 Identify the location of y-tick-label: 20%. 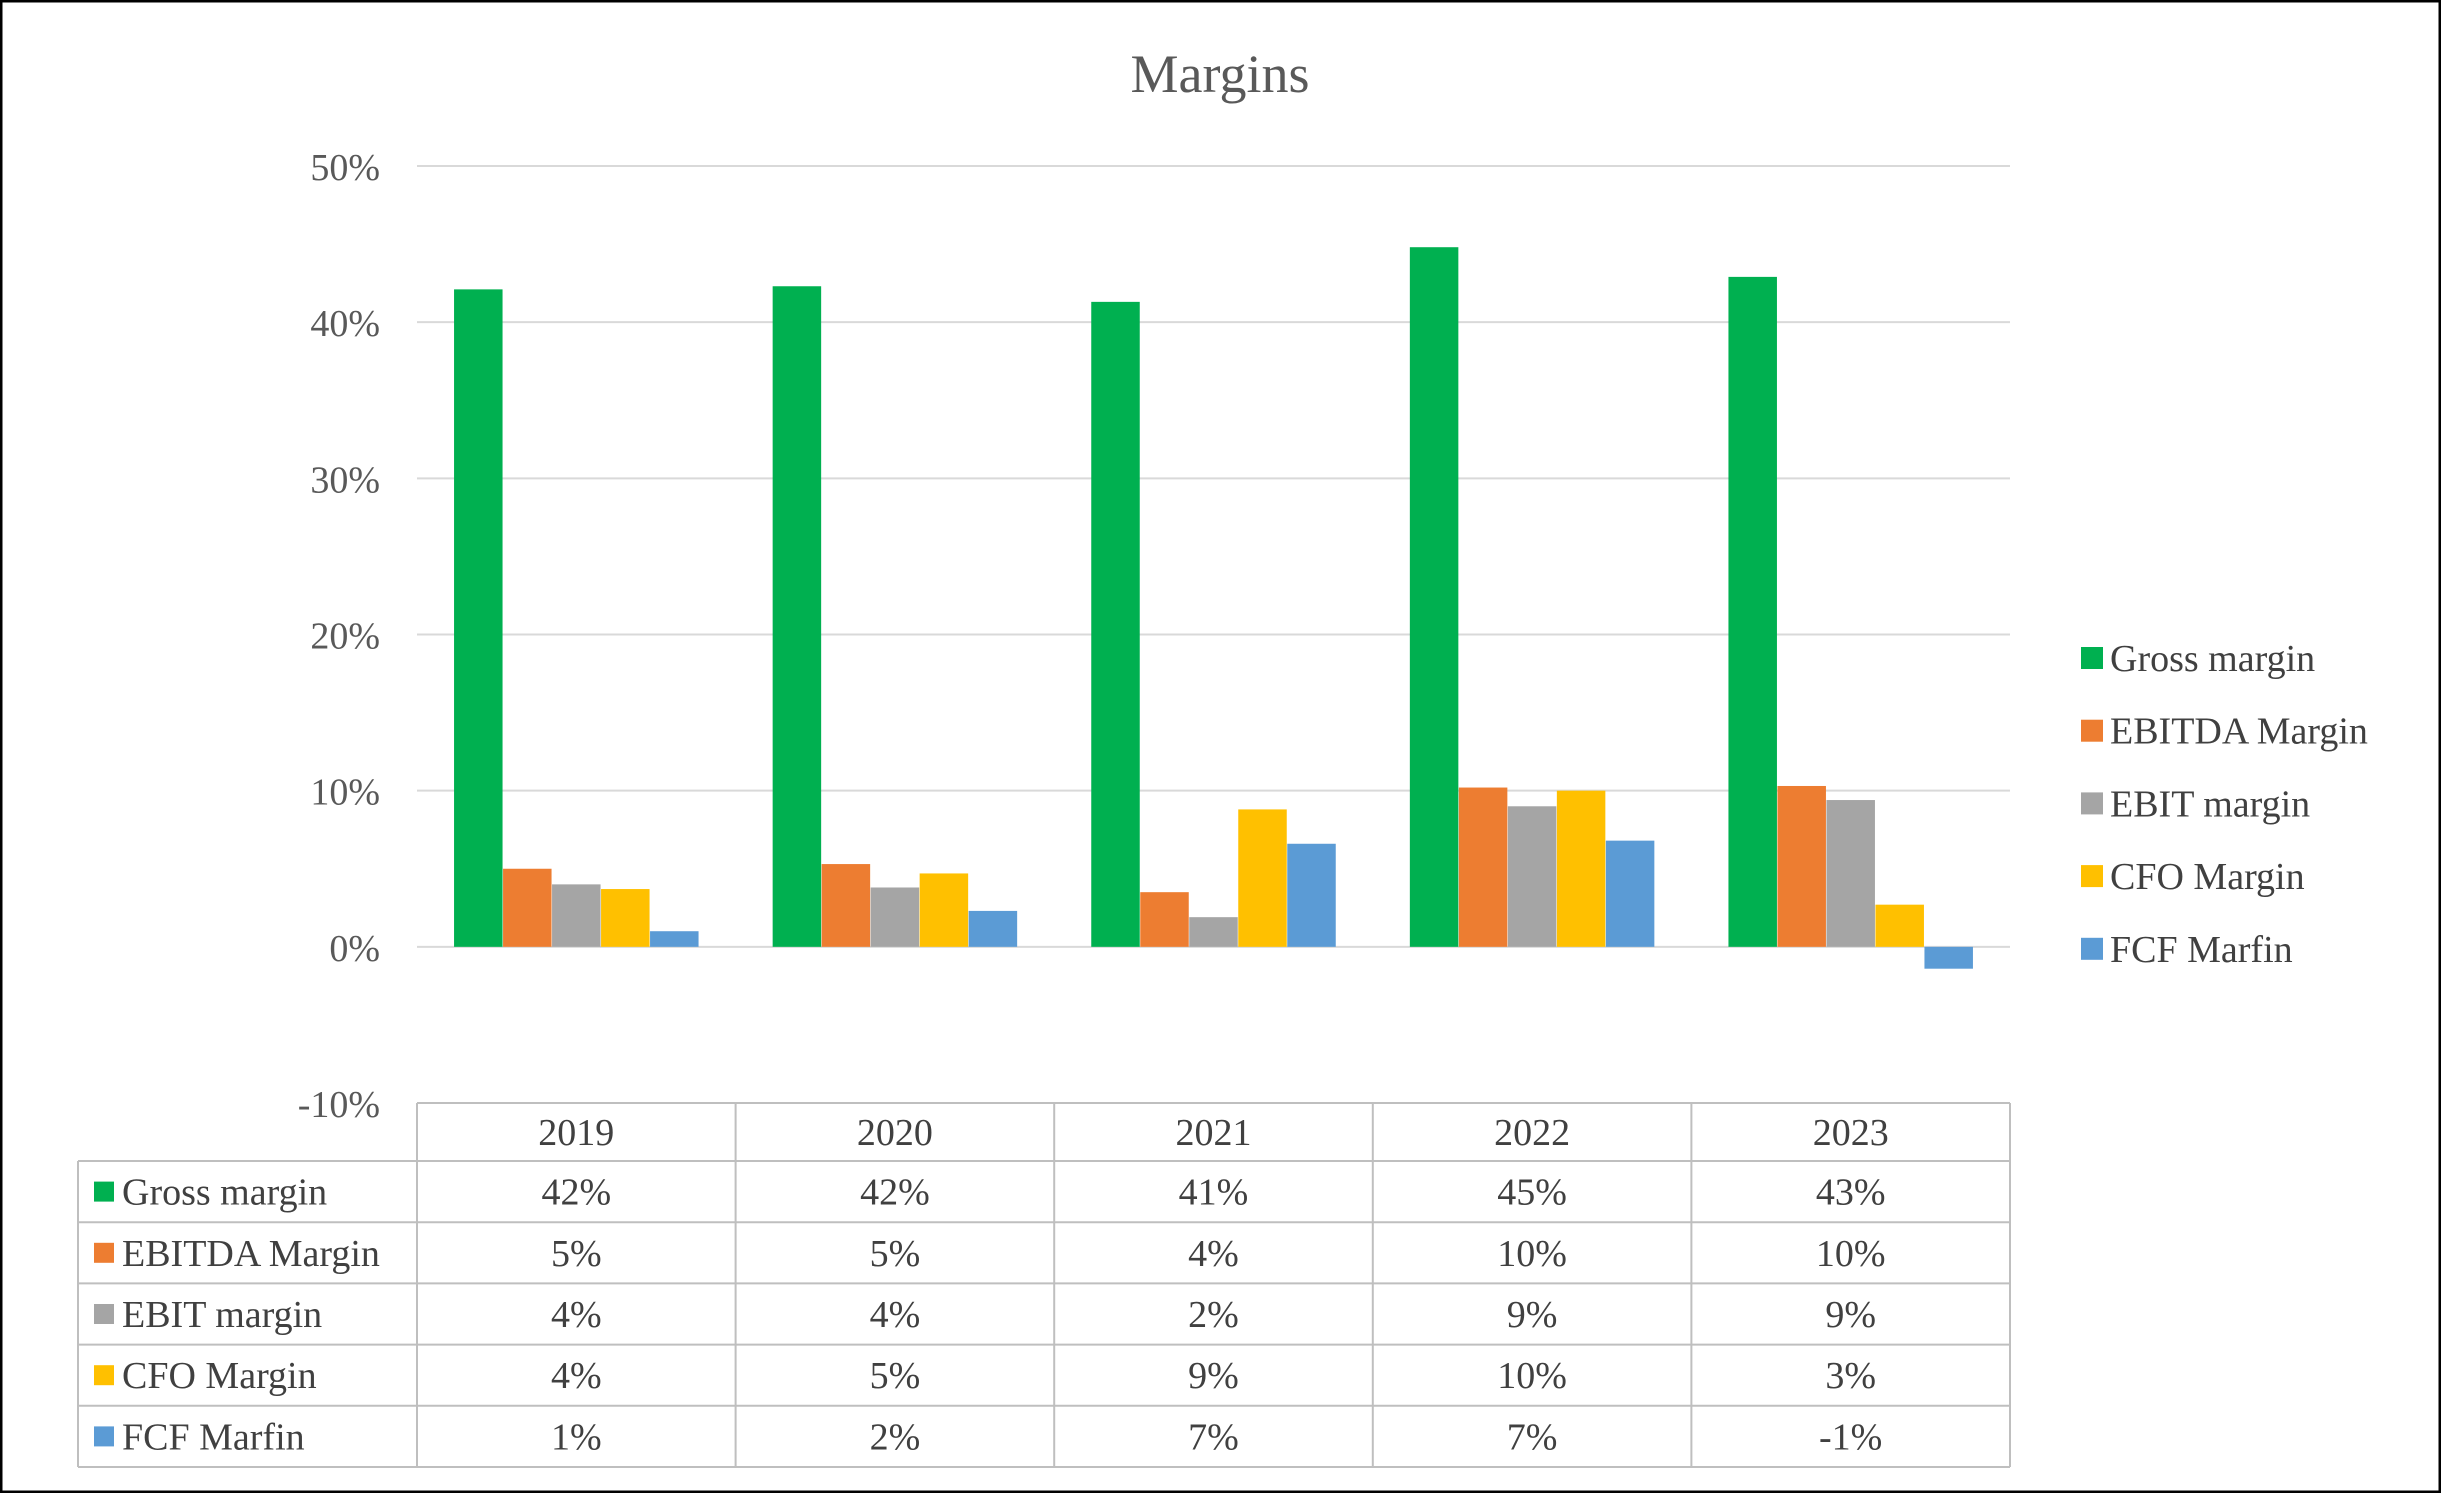
(345, 637).